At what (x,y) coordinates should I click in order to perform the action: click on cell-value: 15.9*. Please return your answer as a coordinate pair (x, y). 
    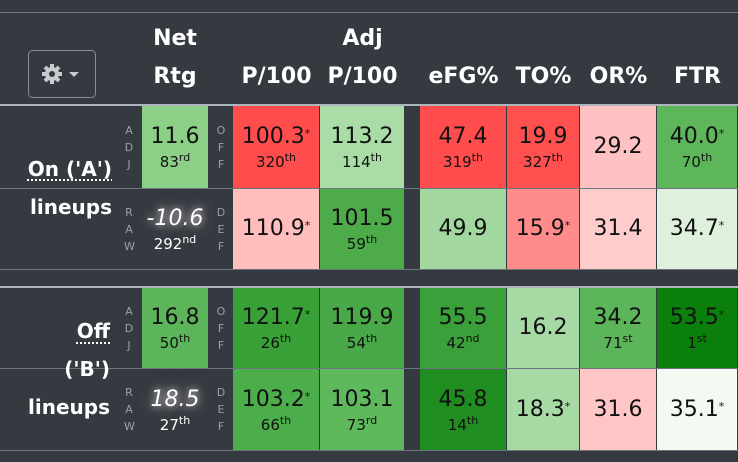
    Looking at the image, I should click on (543, 229).